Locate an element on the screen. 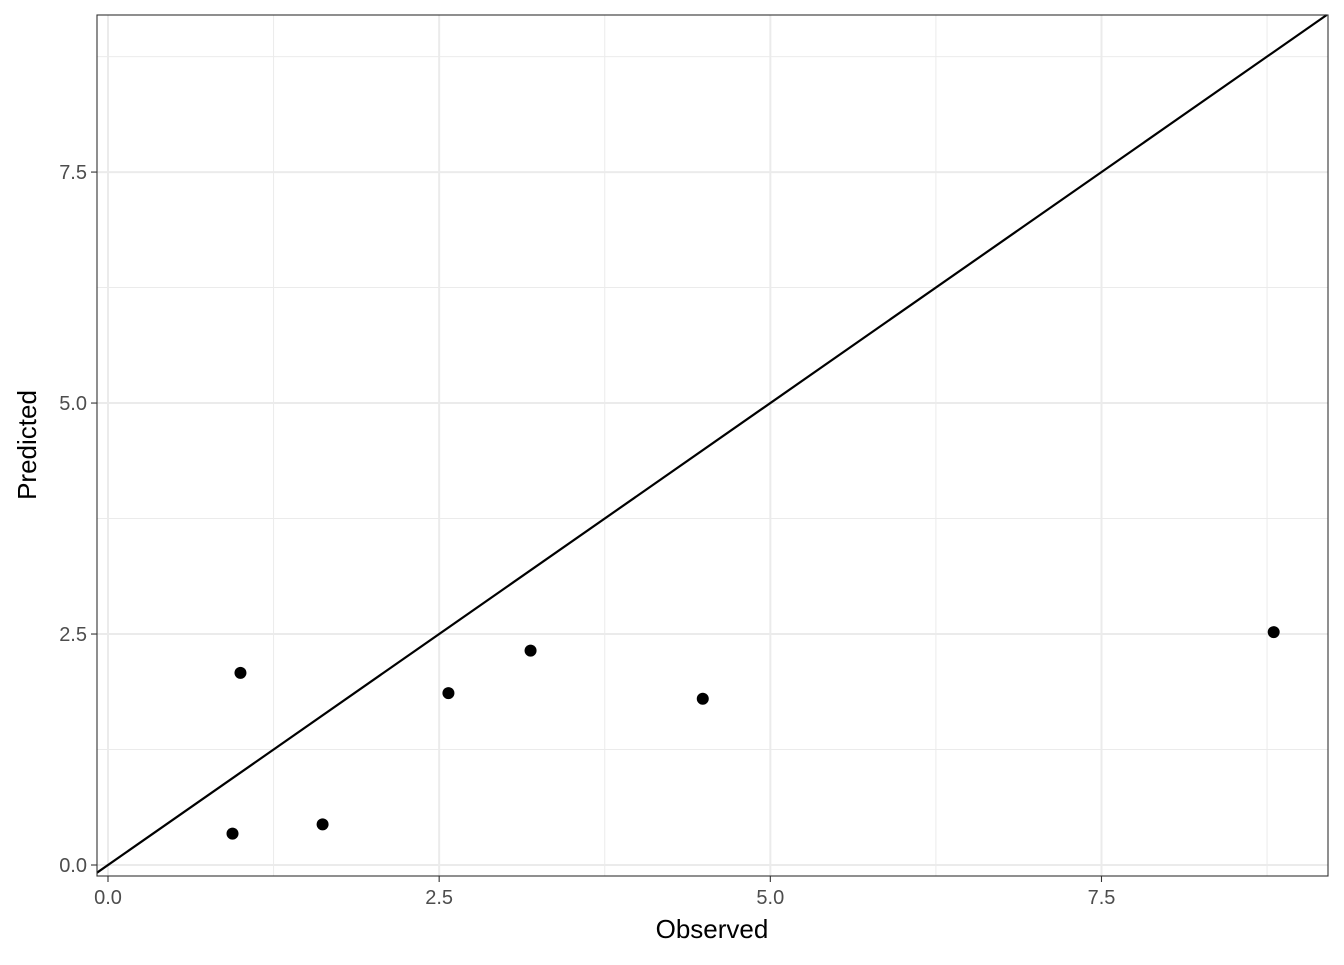  y-axis-label: Predicted is located at coordinates (27, 445).